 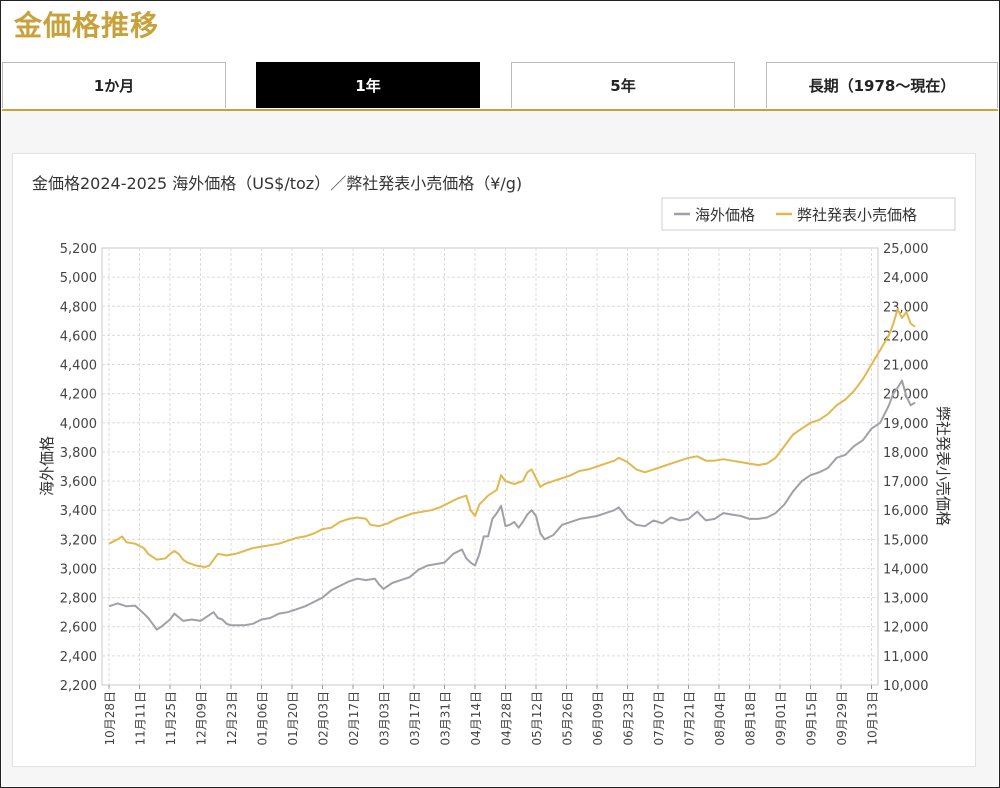 What do you see at coordinates (78, 307) in the screenshot?
I see `y-left-tick-label: 4,800` at bounding box center [78, 307].